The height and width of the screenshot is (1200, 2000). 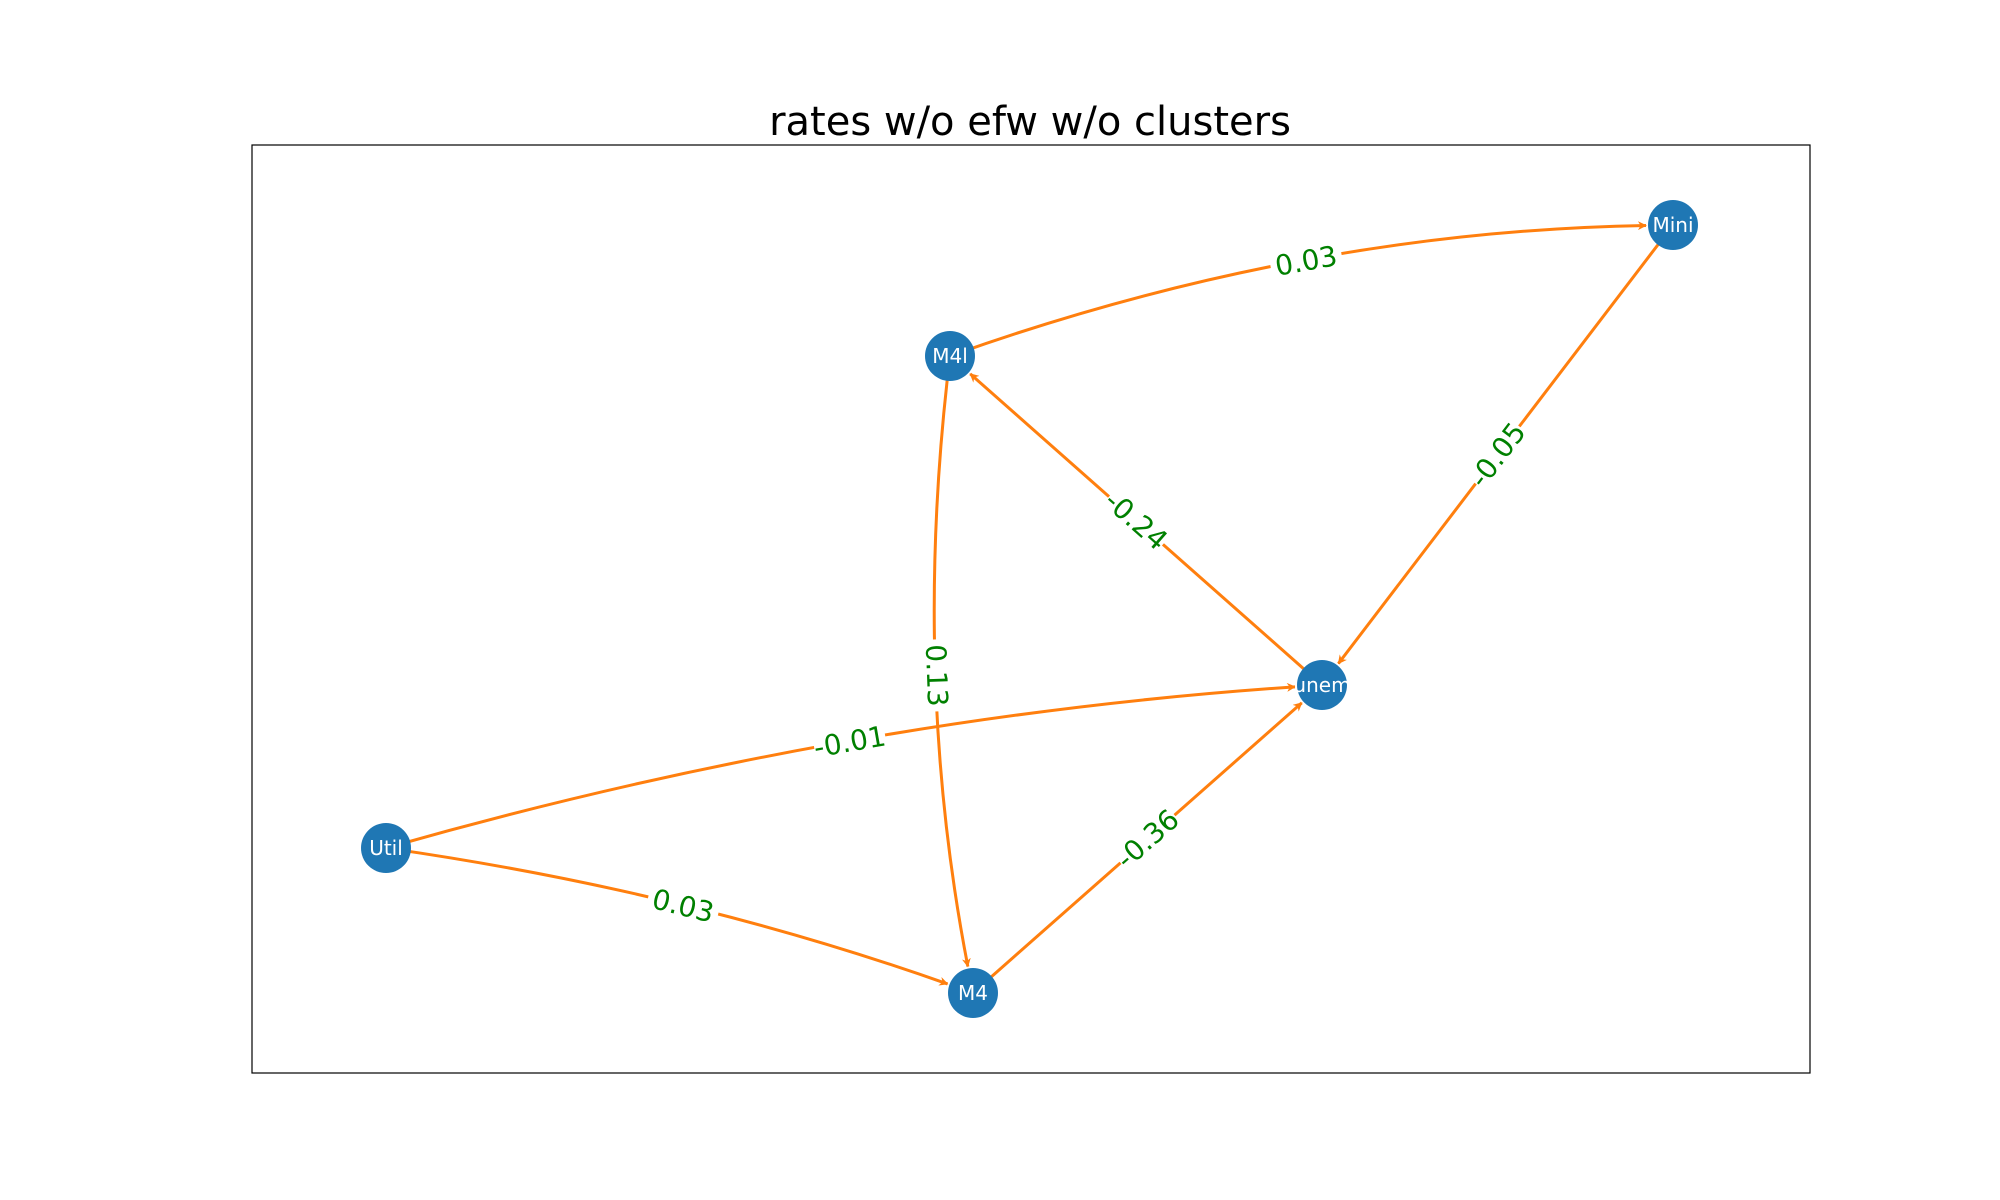 I want to click on edge-label-group: -0.36, so click(x=1147, y=839).